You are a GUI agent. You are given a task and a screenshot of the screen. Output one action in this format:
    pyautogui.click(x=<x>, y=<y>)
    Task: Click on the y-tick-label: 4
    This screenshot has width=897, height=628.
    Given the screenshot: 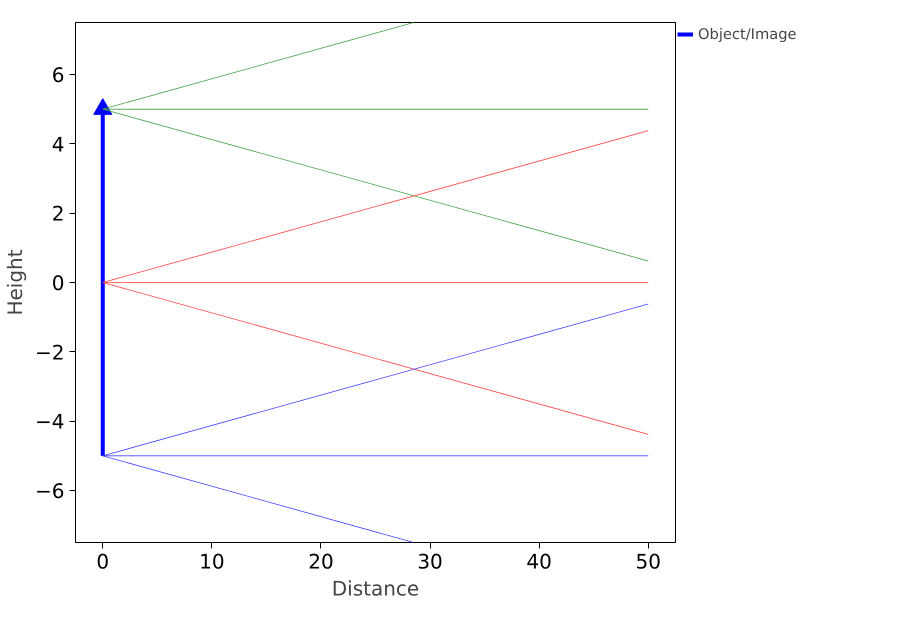 What is the action you would take?
    pyautogui.click(x=58, y=144)
    